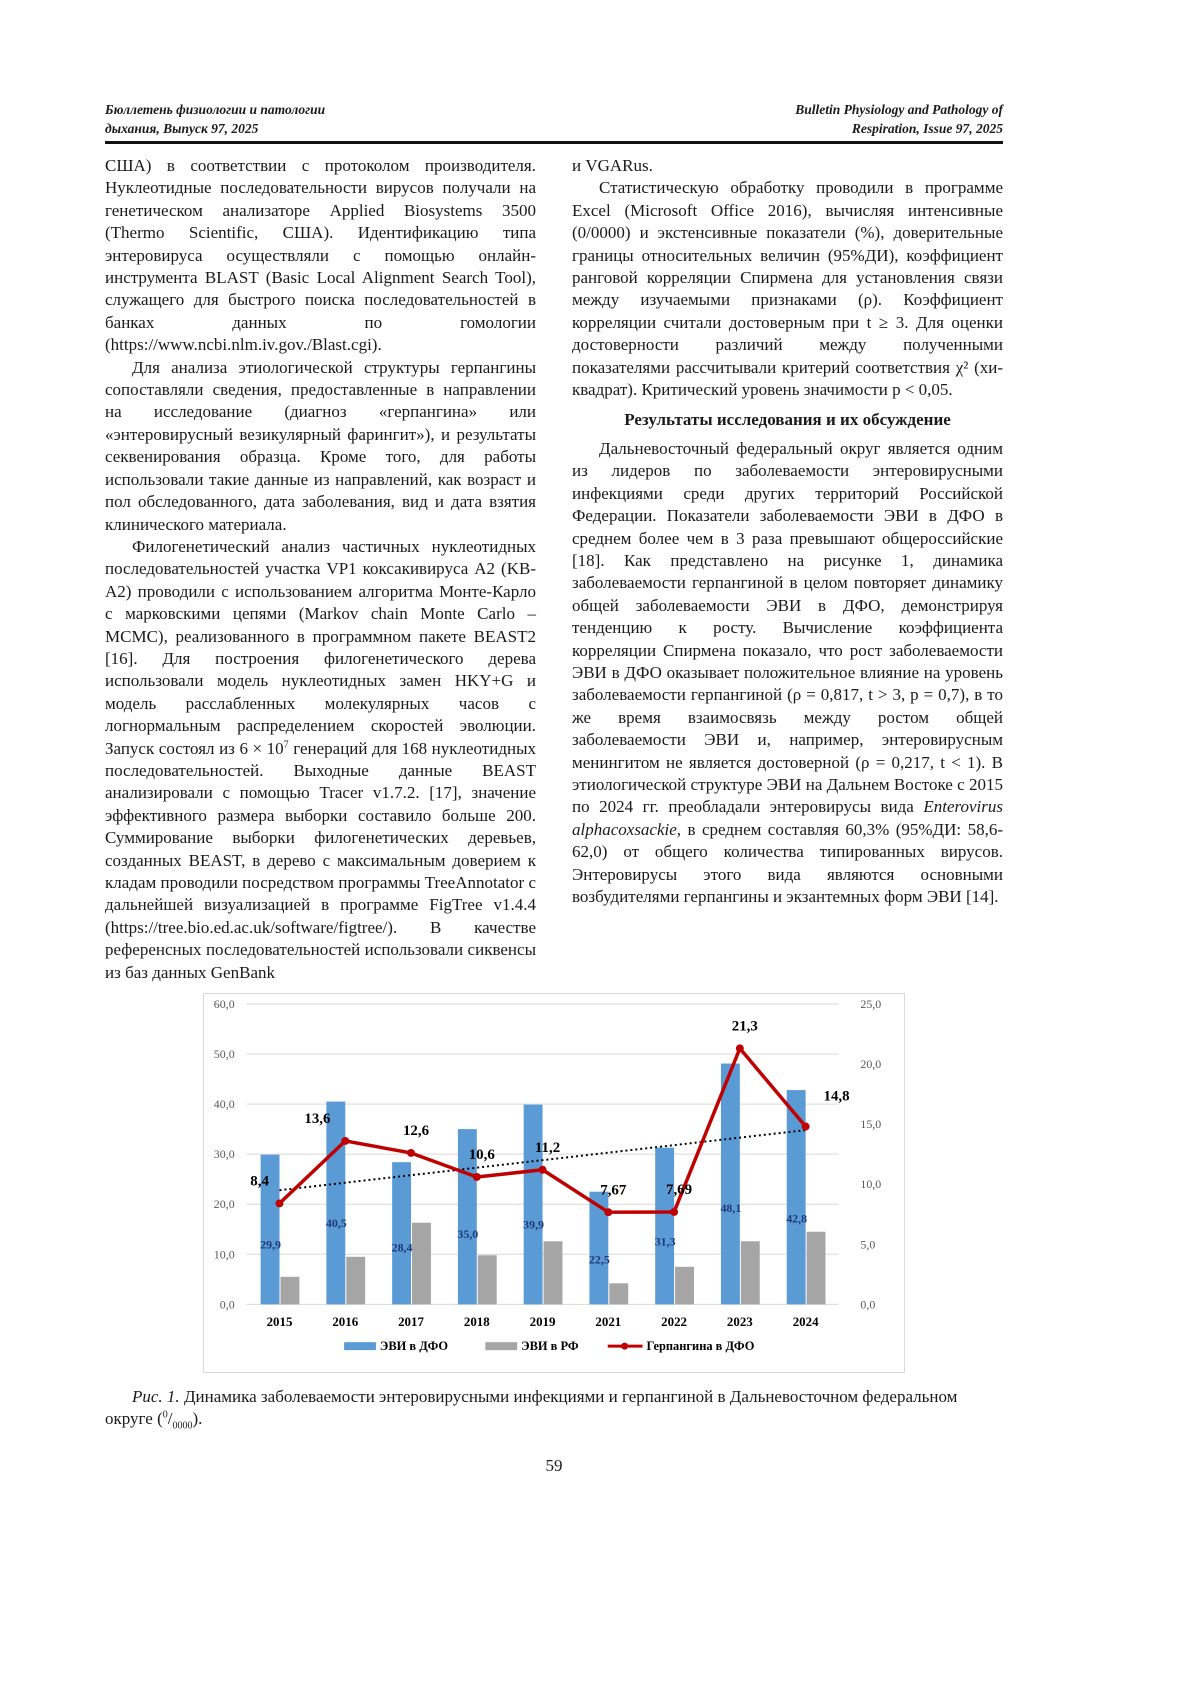 The image size is (1200, 1697). I want to click on y-left-tick-label: 30,0, so click(224, 1154).